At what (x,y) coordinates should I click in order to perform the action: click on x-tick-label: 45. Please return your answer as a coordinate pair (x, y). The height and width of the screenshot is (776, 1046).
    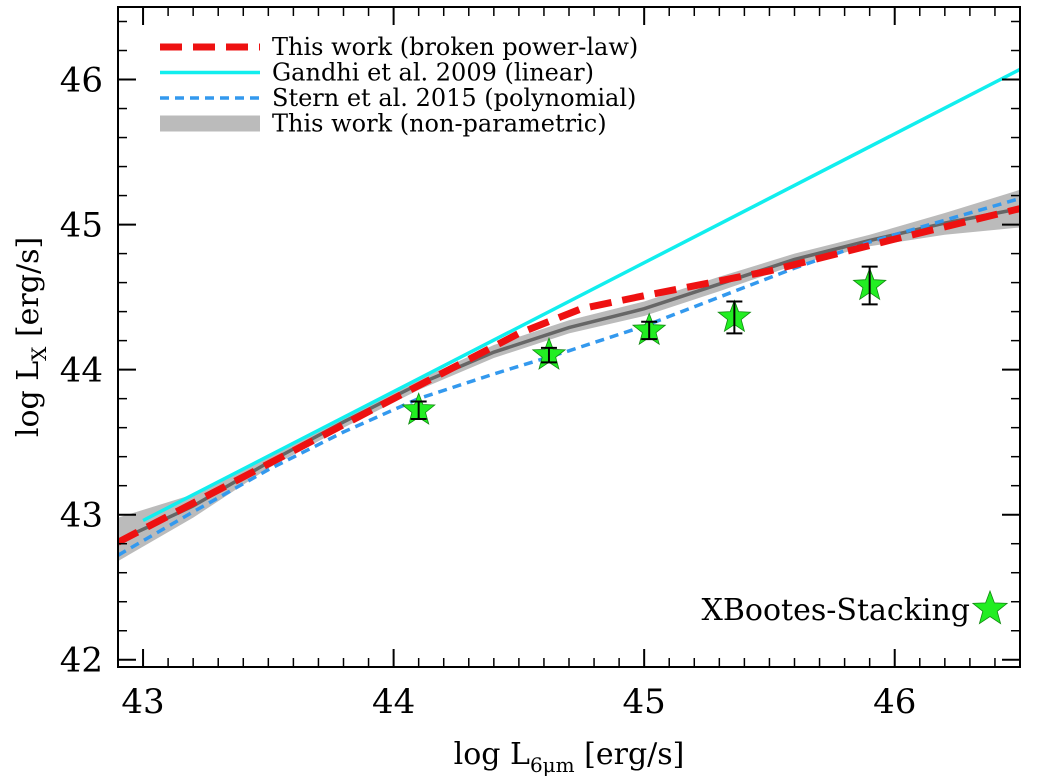
    Looking at the image, I should click on (644, 702).